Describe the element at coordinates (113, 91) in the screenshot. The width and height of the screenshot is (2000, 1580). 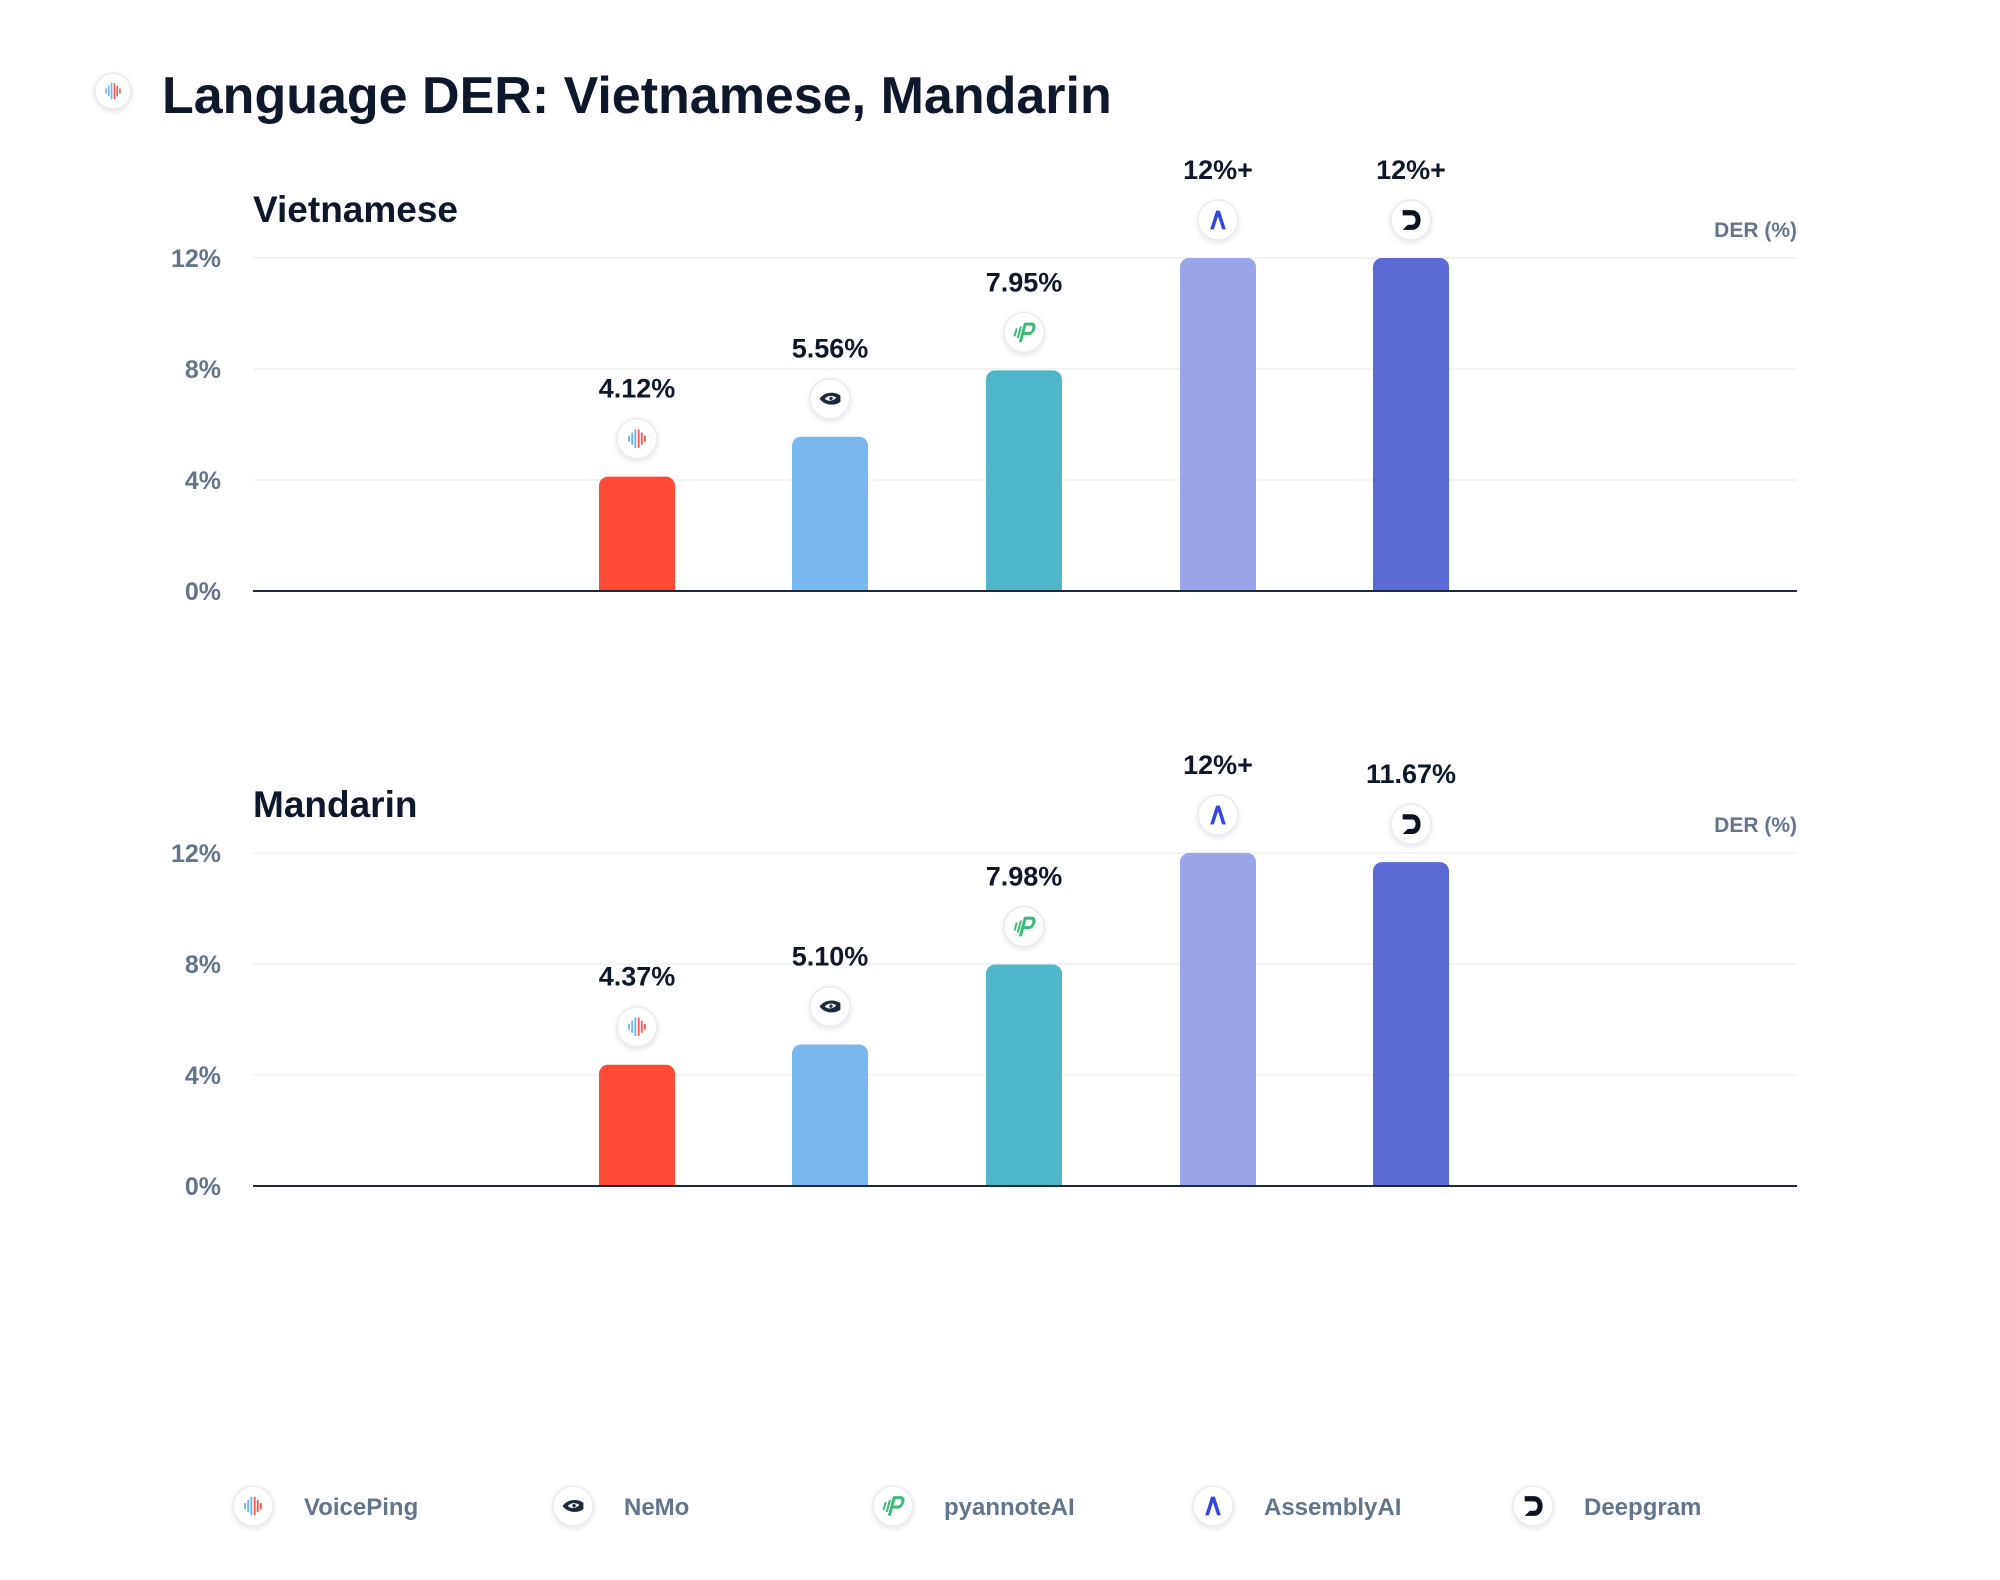
I see `header-logo-badge` at that location.